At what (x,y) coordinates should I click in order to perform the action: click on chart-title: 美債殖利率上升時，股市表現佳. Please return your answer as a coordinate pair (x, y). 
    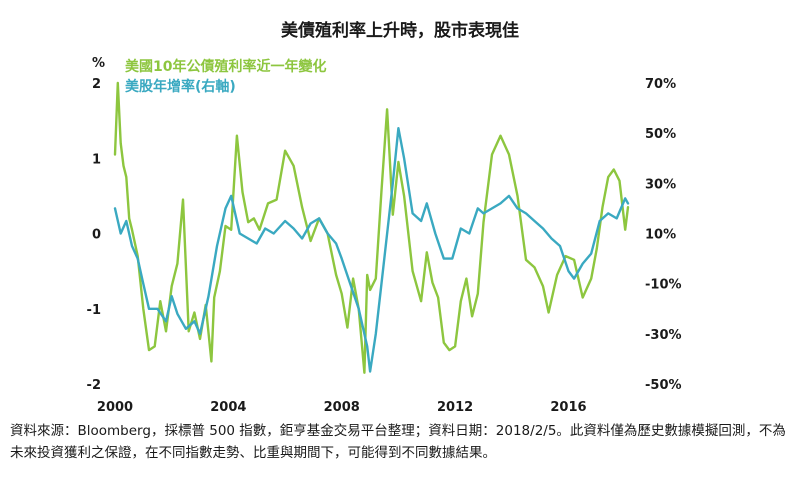
    Looking at the image, I should click on (400, 31).